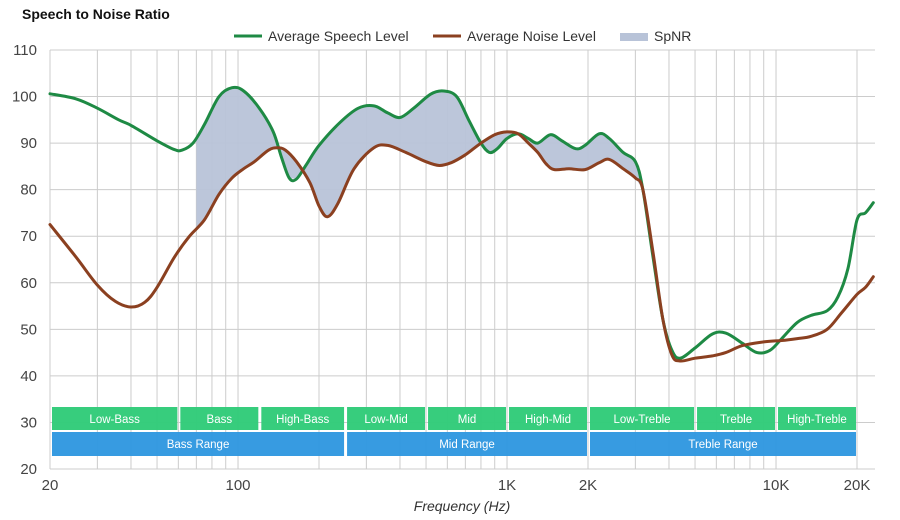 The height and width of the screenshot is (520, 900). I want to click on band-label: Treble, so click(736, 420).